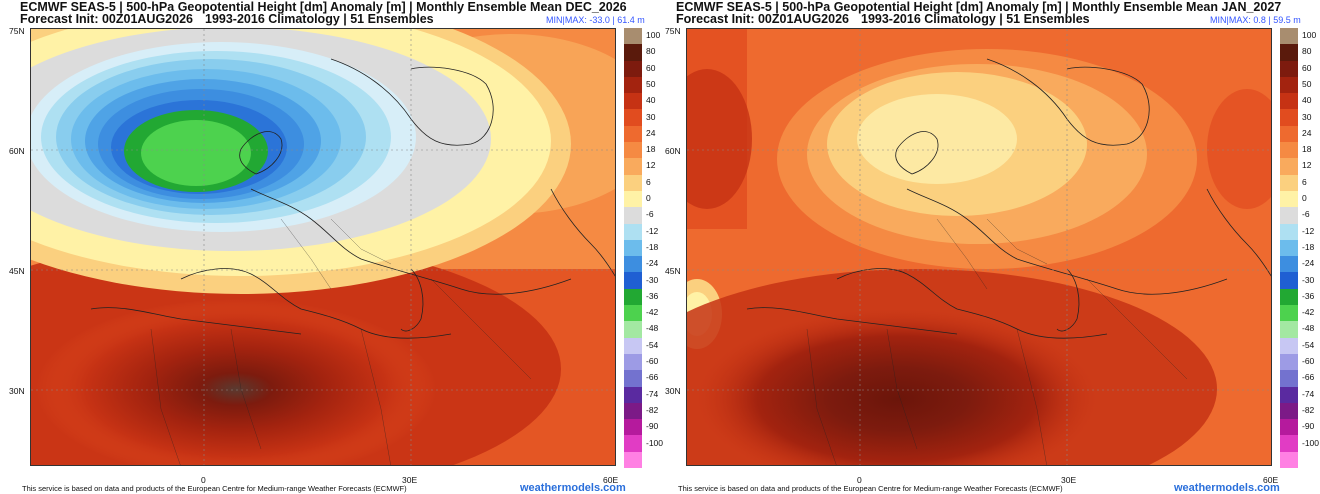 Image resolution: width=1320 pixels, height=494 pixels. What do you see at coordinates (1308, 230) in the screenshot?
I see `colorbar-label: -12` at bounding box center [1308, 230].